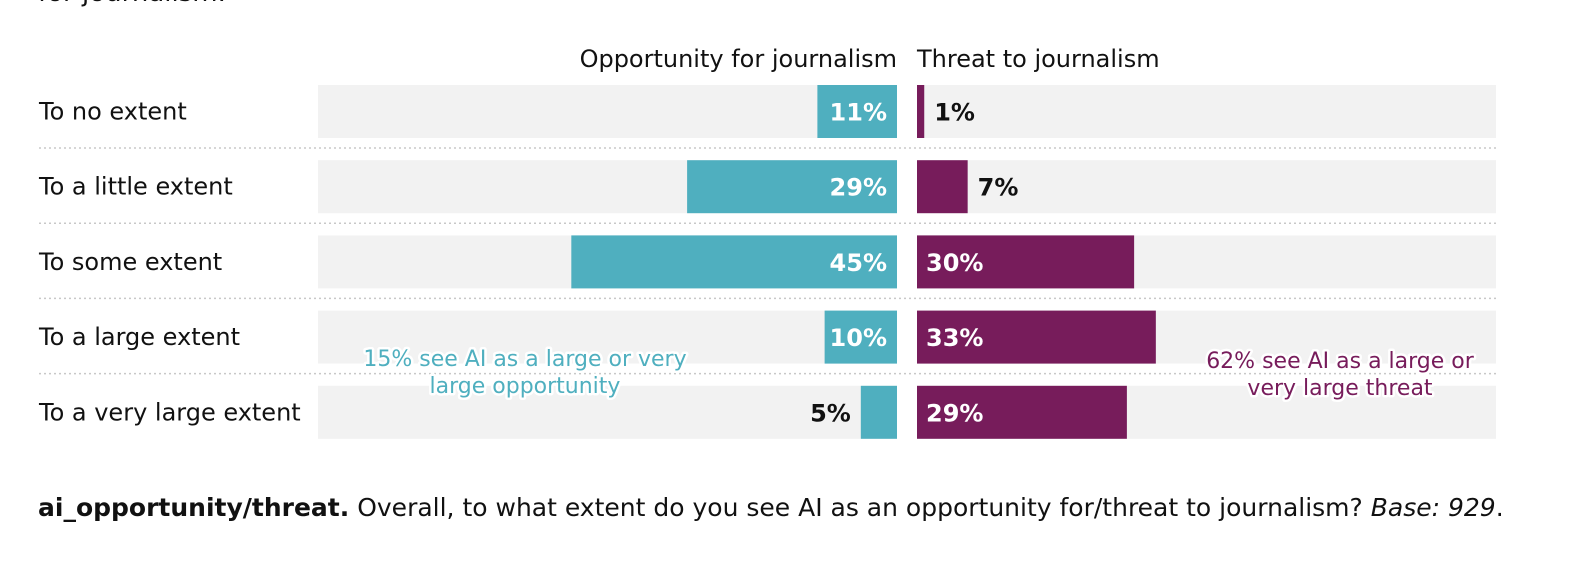 This screenshot has height=566, width=1582. What do you see at coordinates (954, 113) in the screenshot?
I see `value-label-threat-to-no-extent: 1%` at bounding box center [954, 113].